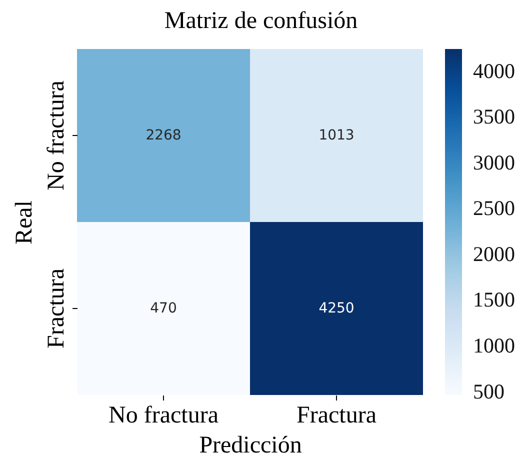 The width and height of the screenshot is (526, 458). I want to click on color-bar-label: 1500, so click(494, 300).